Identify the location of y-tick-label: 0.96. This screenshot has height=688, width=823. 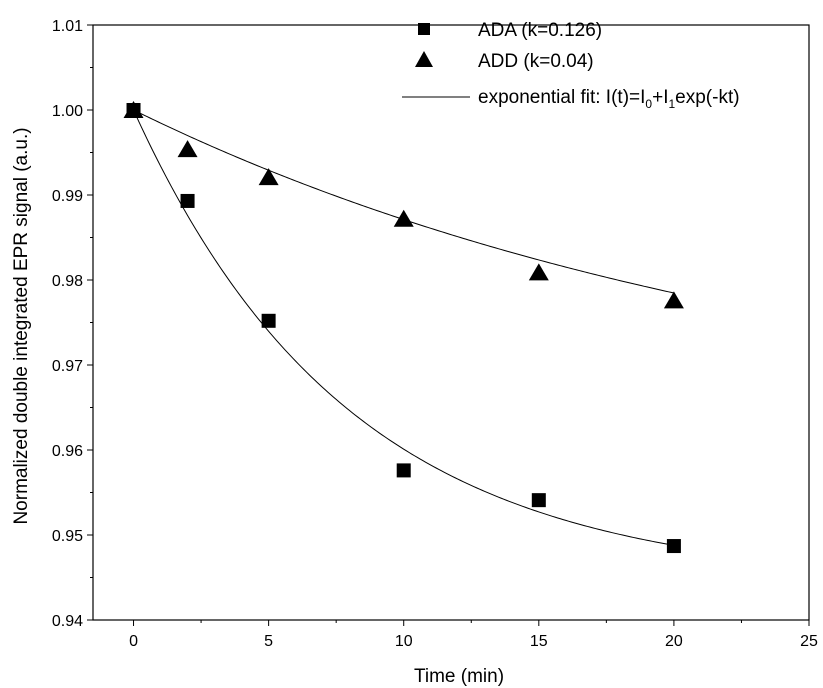
(67, 451).